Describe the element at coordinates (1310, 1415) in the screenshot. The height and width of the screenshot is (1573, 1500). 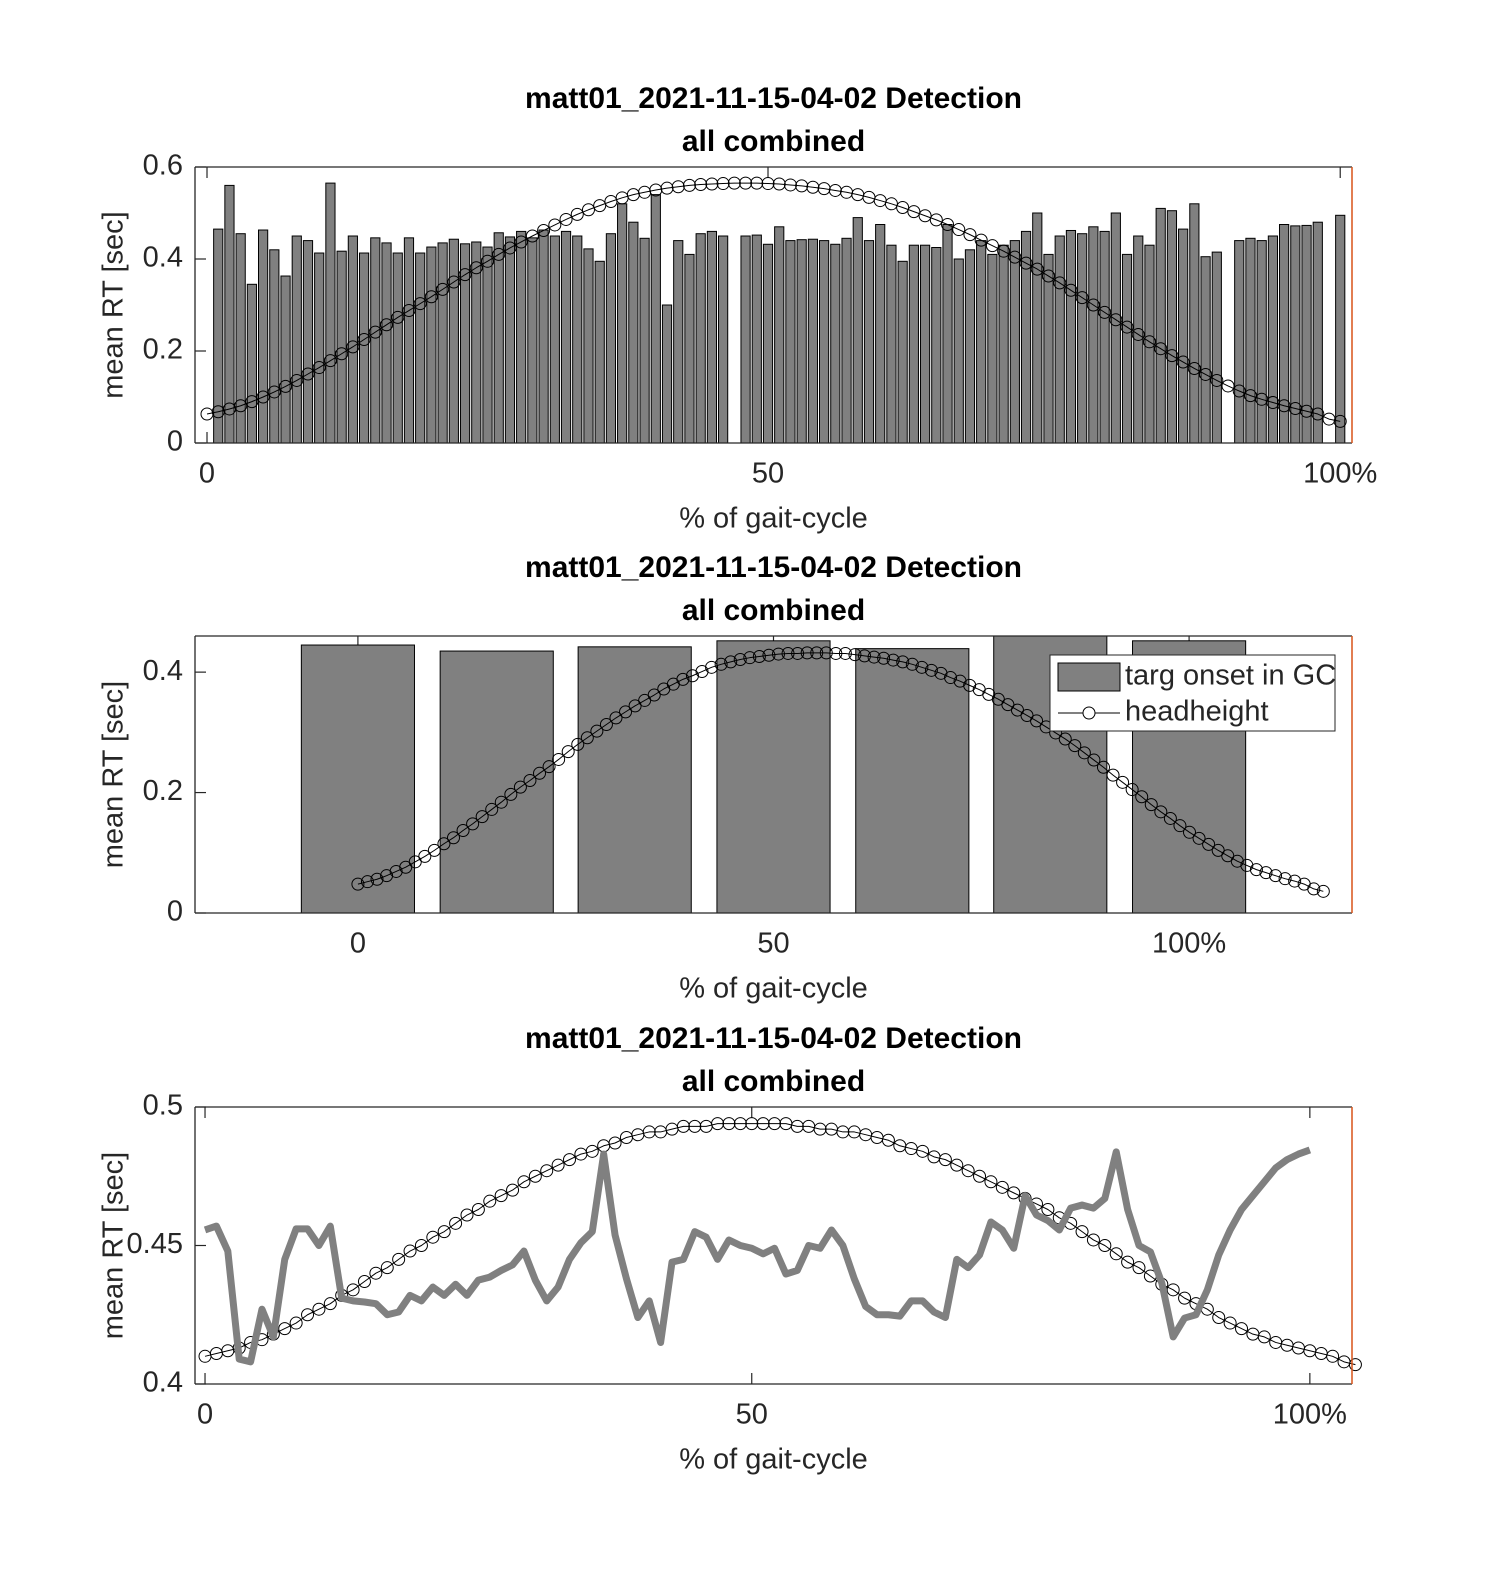
I see `x-tick-label: 100%` at that location.